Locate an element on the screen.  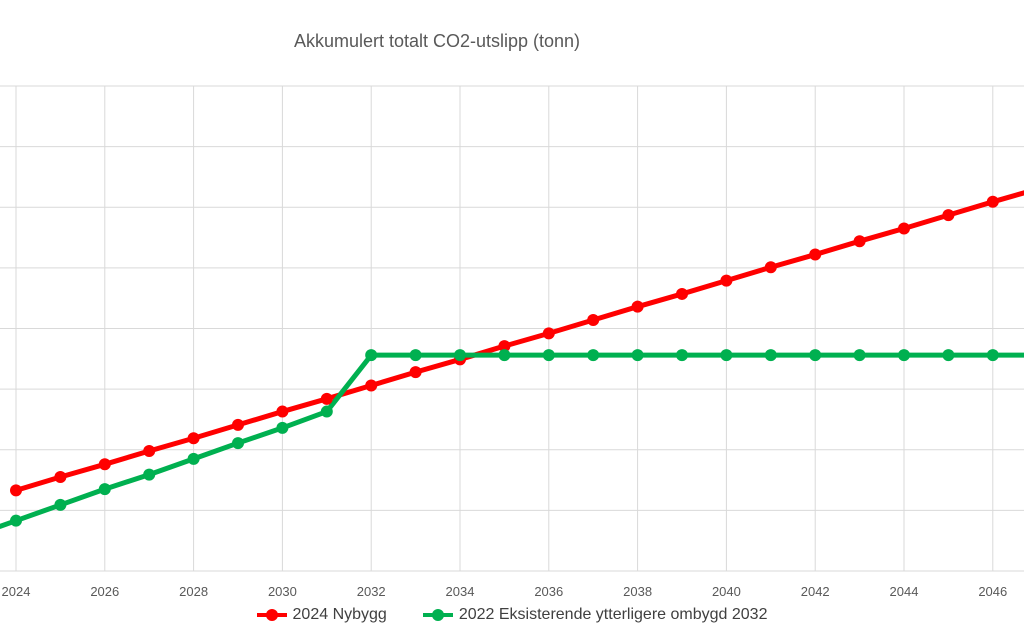
x-tick-label: 2026 is located at coordinates (104, 591).